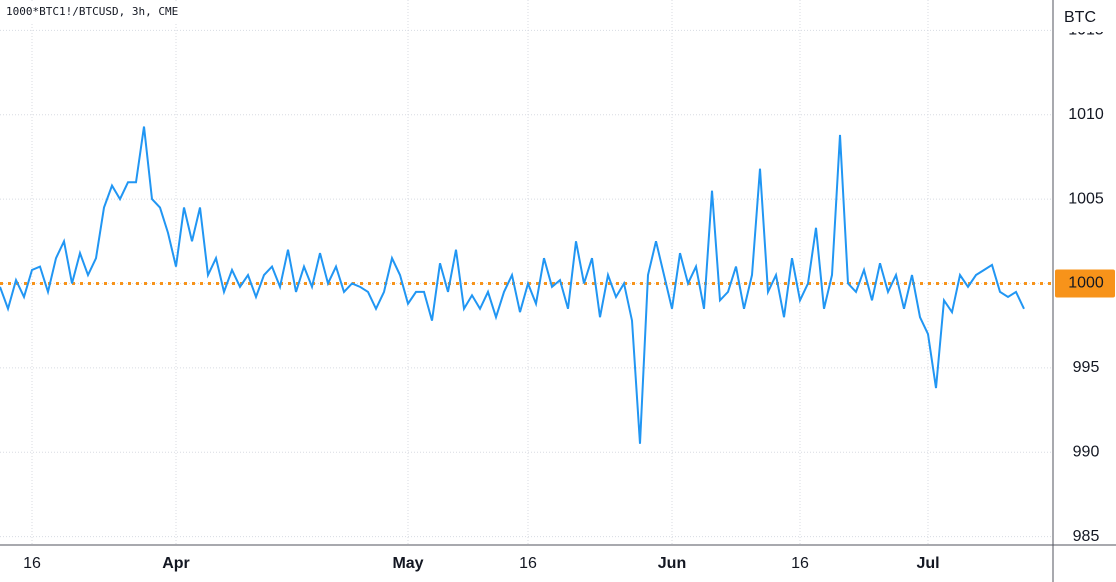  I want to click on x-tick-label: May, so click(407, 563).